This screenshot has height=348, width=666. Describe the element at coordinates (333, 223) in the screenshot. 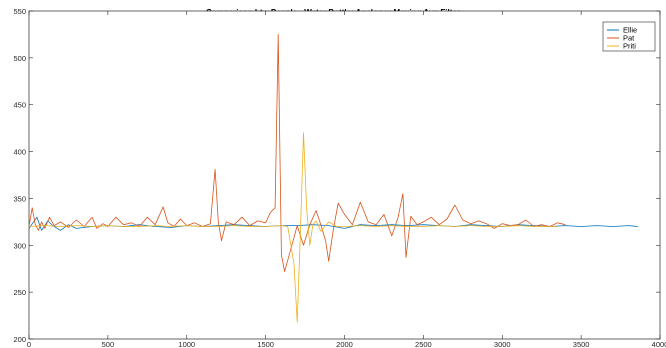

I see `series-line-ellie` at that location.